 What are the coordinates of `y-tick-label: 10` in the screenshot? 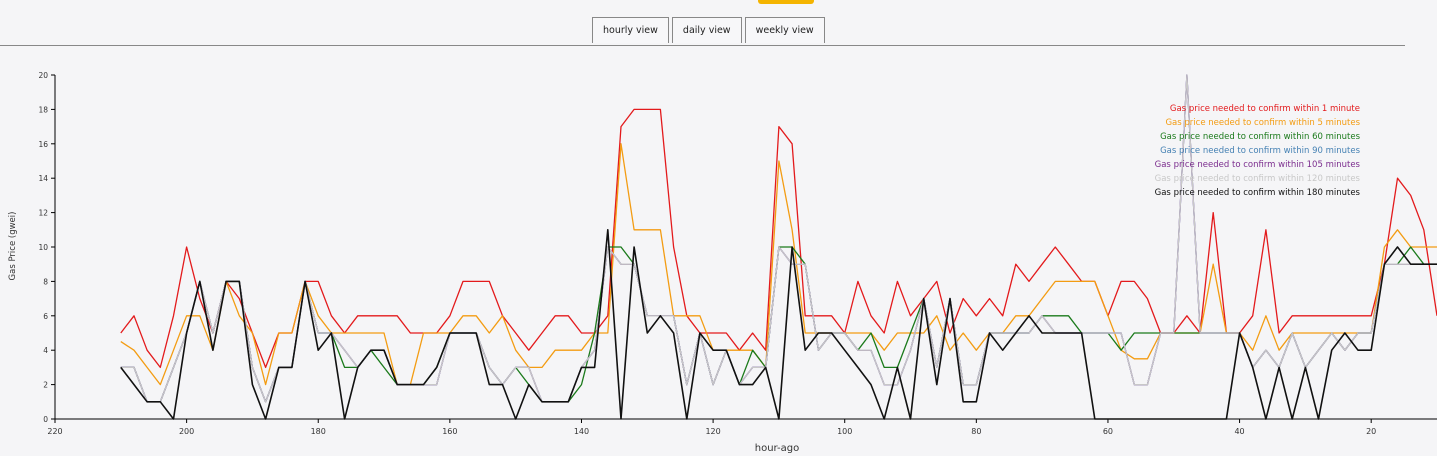 It's located at (43, 247).